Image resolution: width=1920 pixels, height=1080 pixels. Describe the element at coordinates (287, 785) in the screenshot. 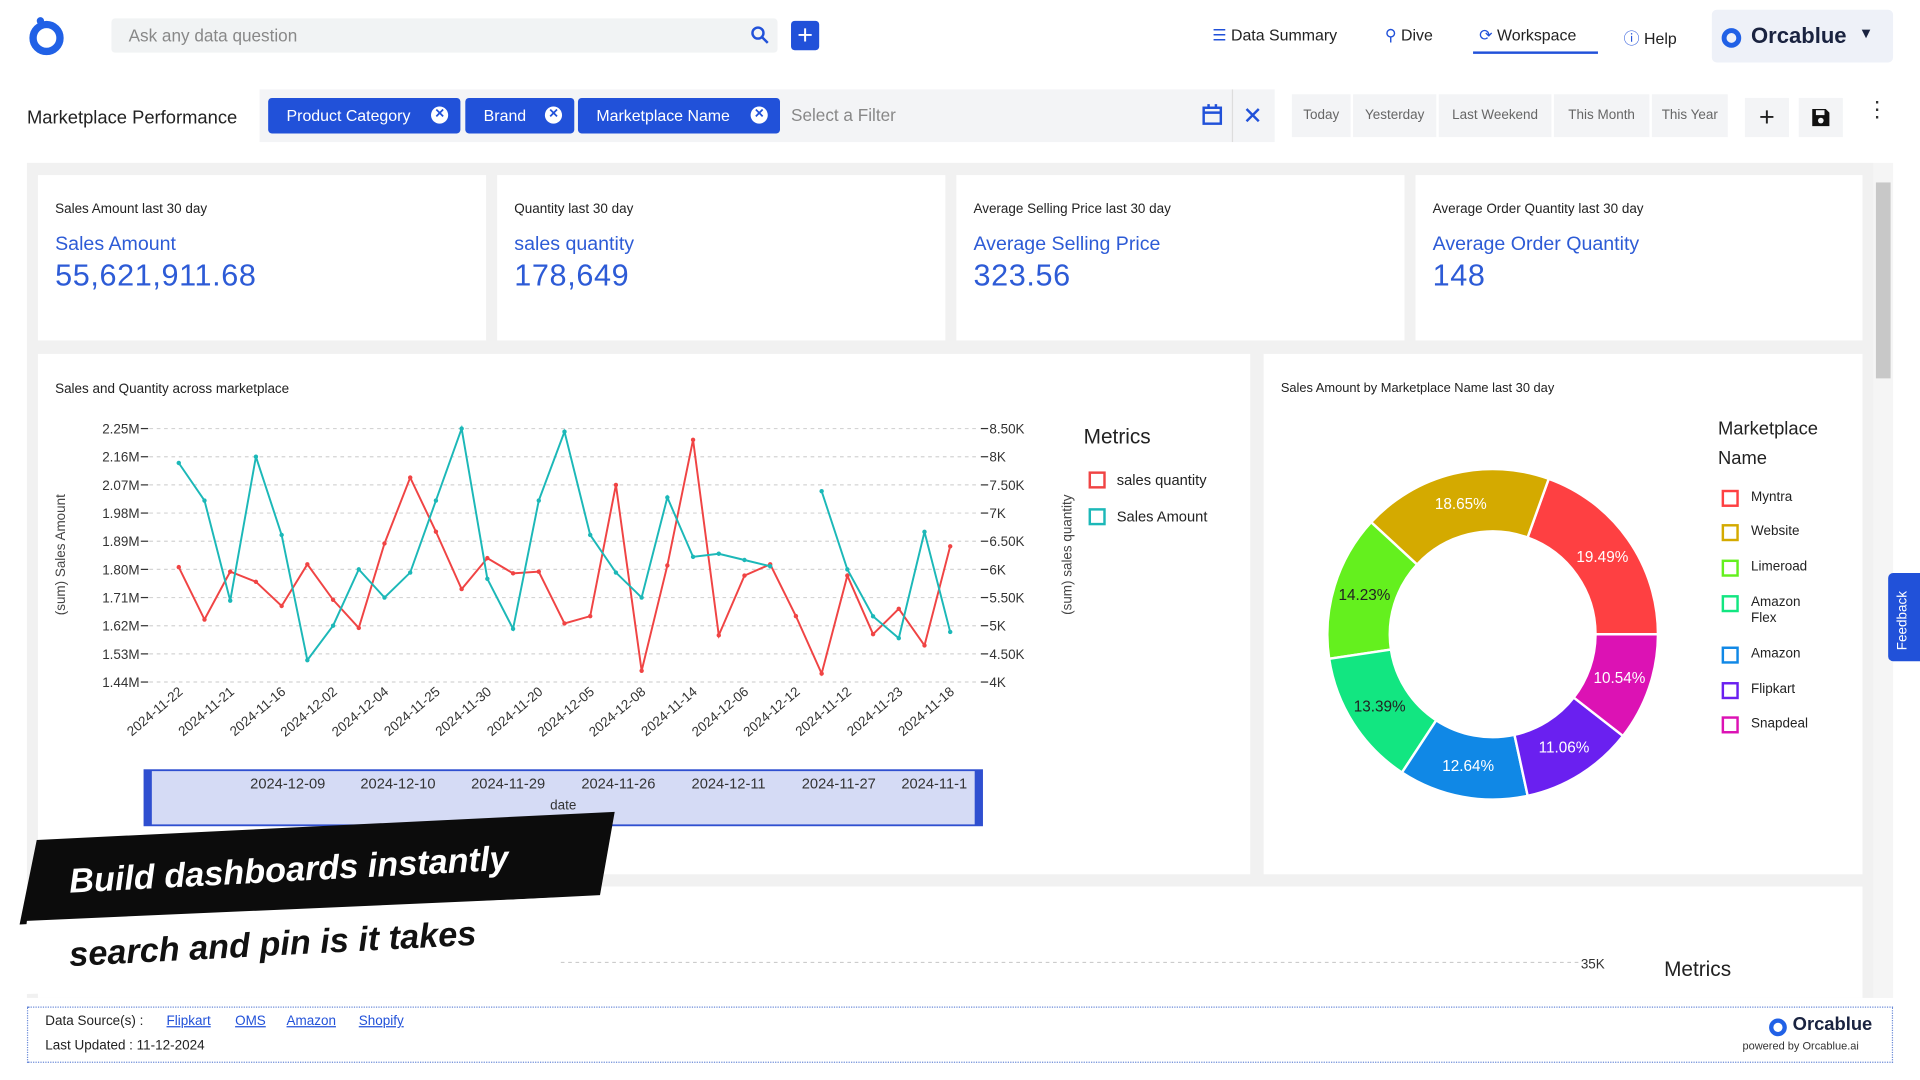

I see `slider-label: 2024-12-09` at that location.